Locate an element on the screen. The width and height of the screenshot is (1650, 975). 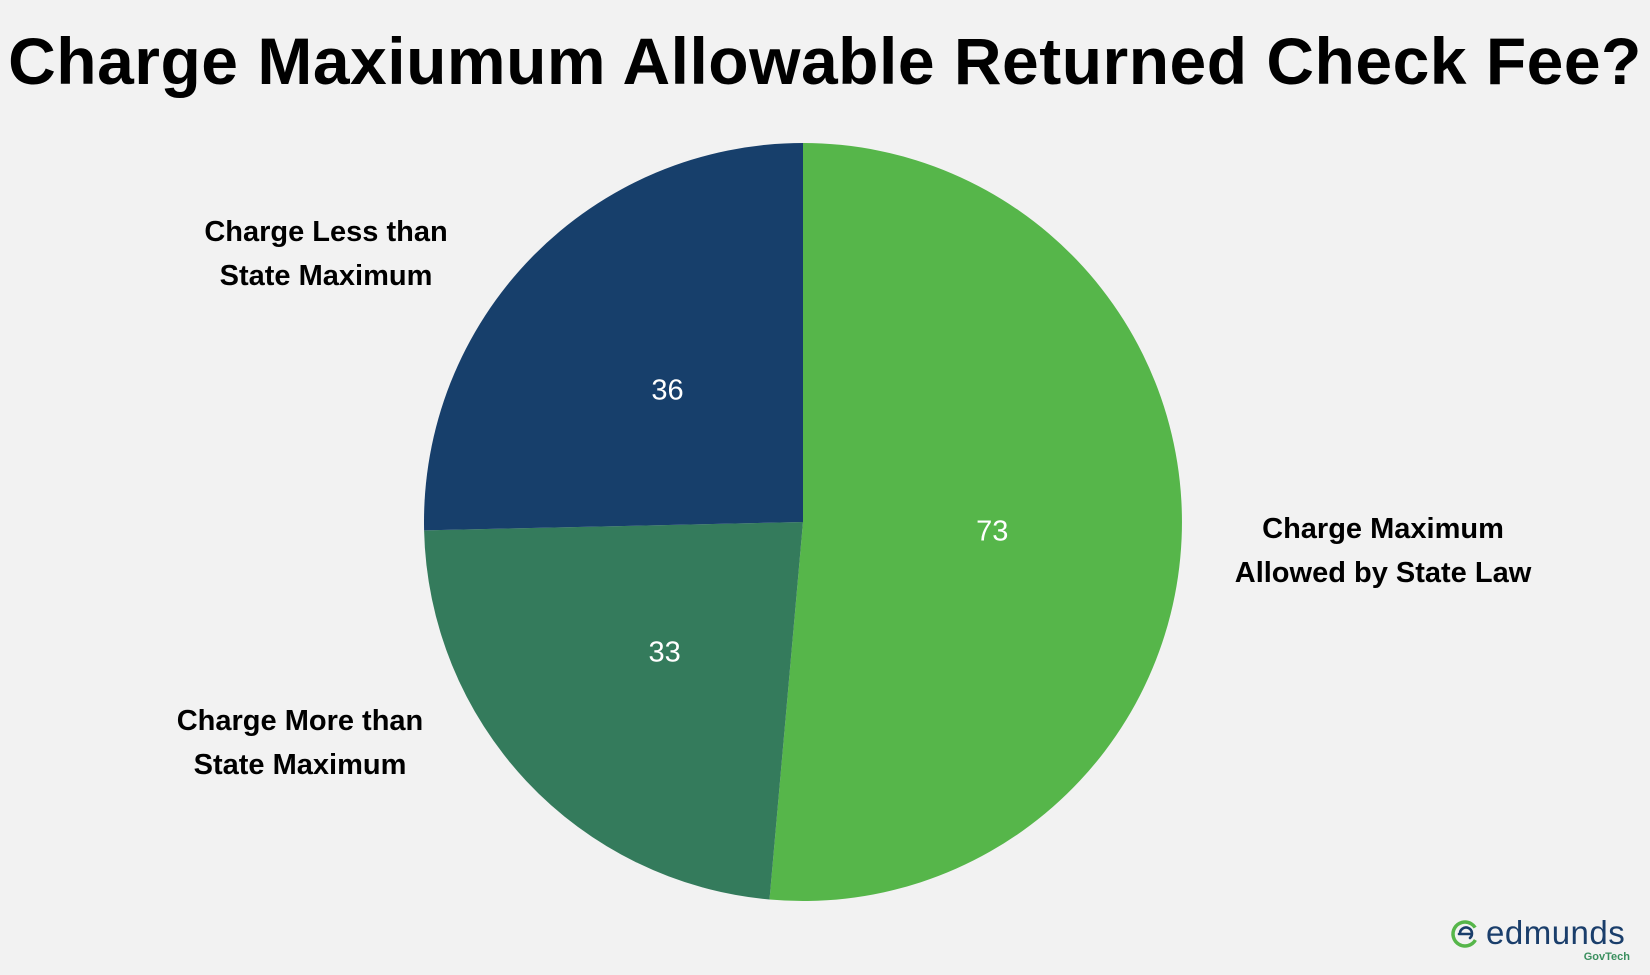
data-label-1: 33 is located at coordinates (664, 653).